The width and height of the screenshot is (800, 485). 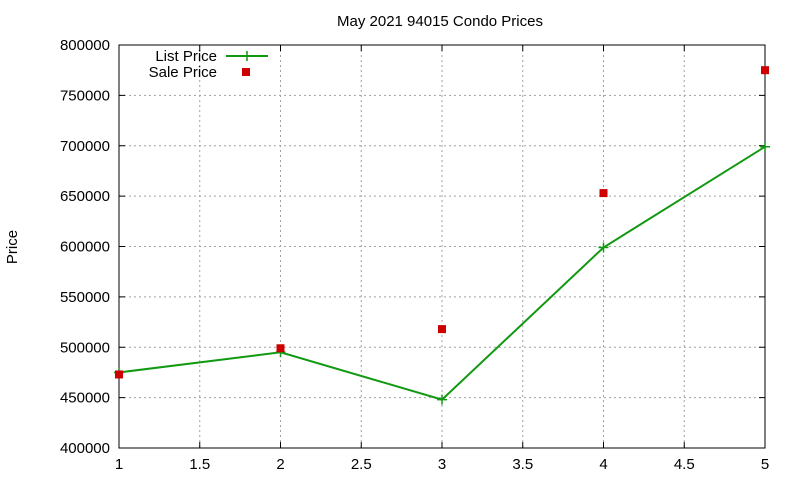 What do you see at coordinates (85, 297) in the screenshot?
I see `y-tick-label: 550000` at bounding box center [85, 297].